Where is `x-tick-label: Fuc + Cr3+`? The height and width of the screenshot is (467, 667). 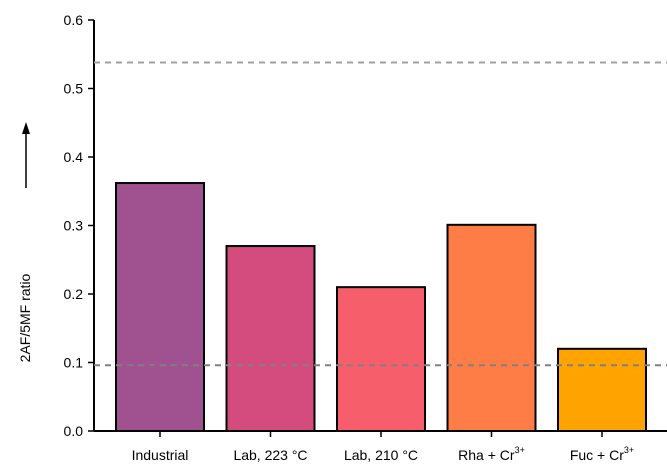 x-tick-label: Fuc + Cr3+ is located at coordinates (602, 454).